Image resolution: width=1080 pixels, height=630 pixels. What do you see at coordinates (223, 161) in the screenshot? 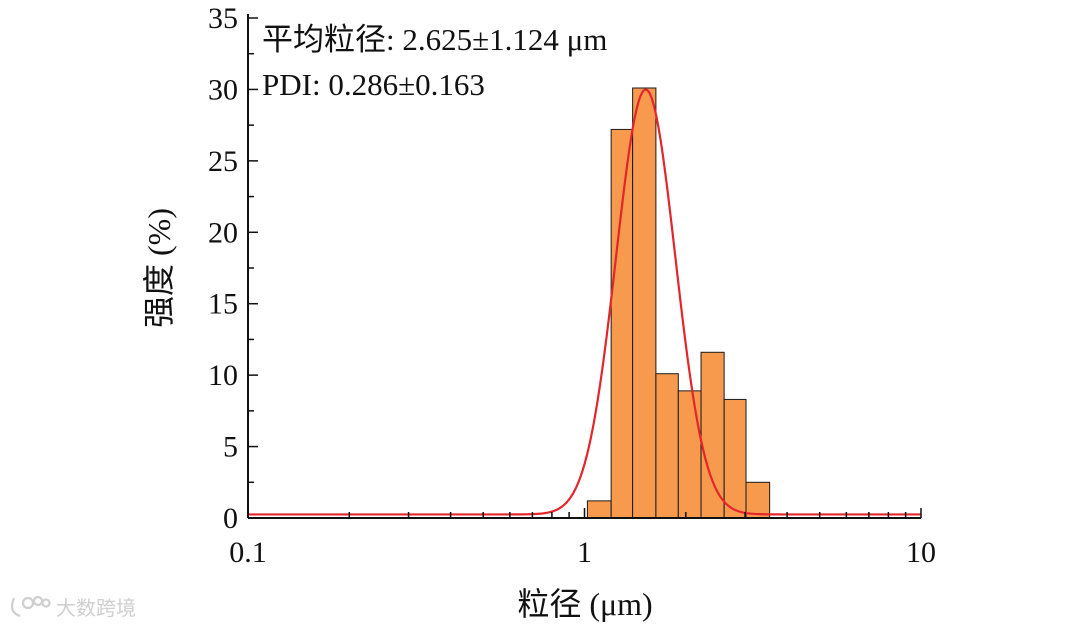
I see `y-tick-label: 25` at bounding box center [223, 161].